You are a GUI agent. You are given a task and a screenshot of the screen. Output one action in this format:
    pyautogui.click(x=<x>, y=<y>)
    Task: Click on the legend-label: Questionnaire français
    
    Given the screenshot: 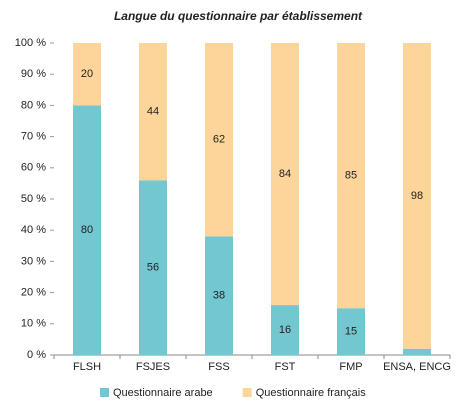 What is the action you would take?
    pyautogui.click(x=311, y=393)
    